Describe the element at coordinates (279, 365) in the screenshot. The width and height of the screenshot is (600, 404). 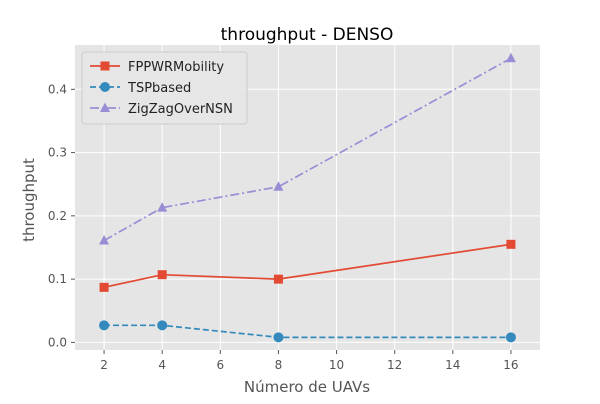
I see `x-tick-label: 8` at that location.